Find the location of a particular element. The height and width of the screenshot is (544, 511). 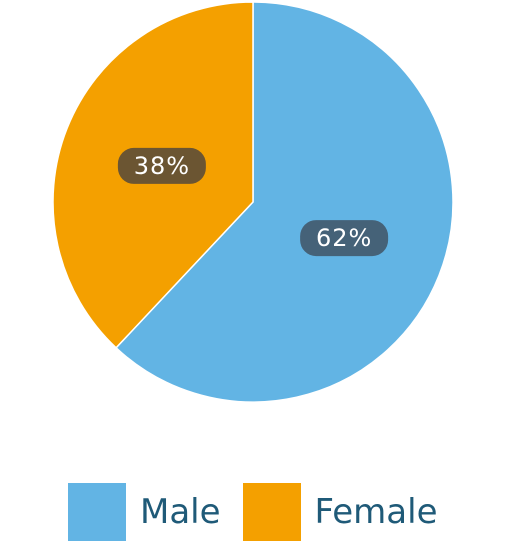

data-label-male: 62% is located at coordinates (344, 238).